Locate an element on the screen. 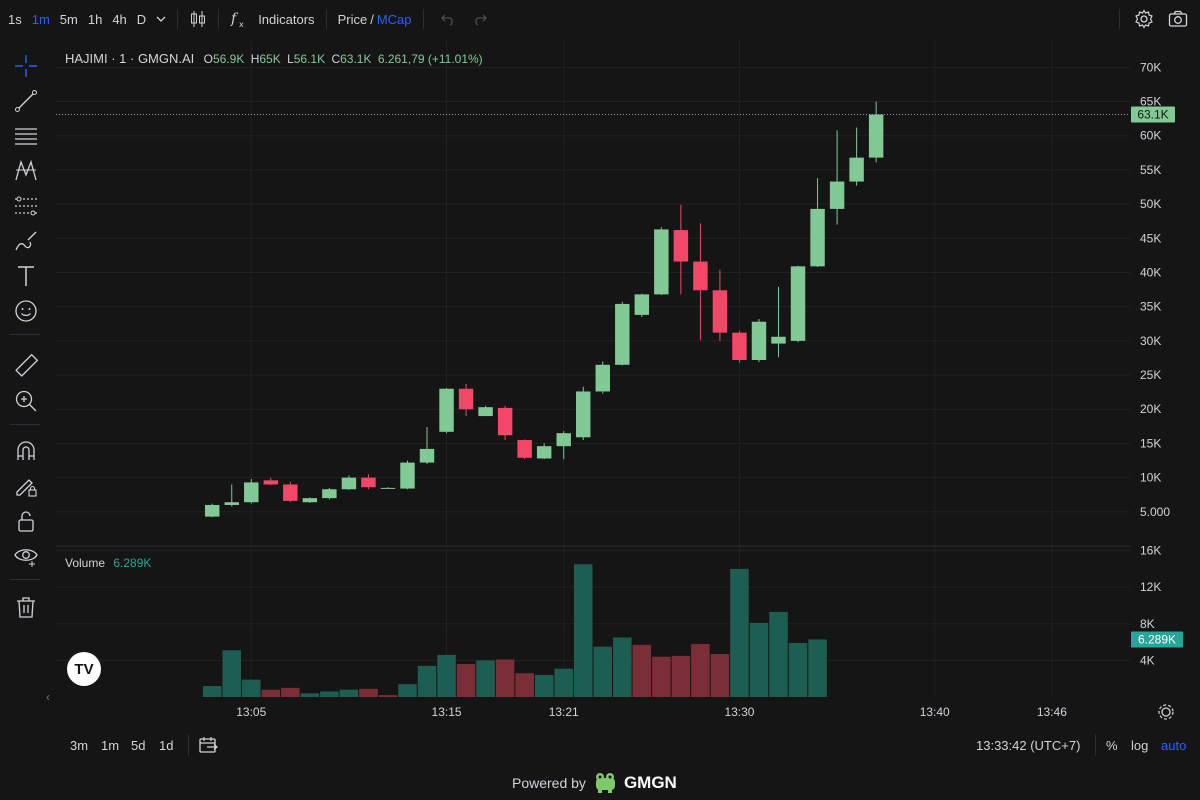 The height and width of the screenshot is (800, 1200). price-axis-tick-label: 35K is located at coordinates (1150, 307).